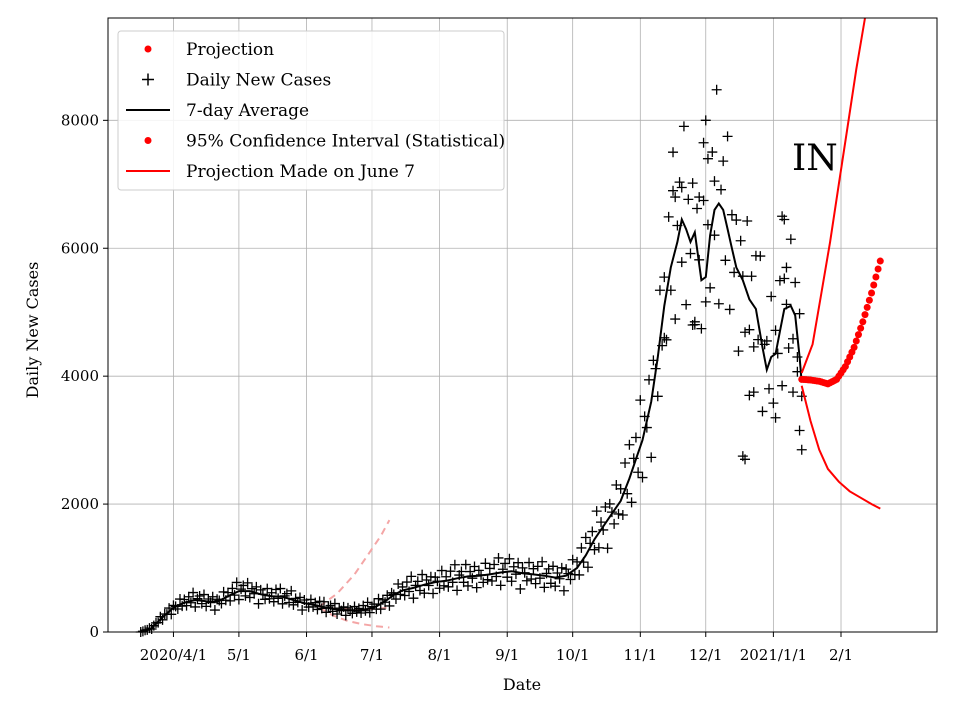 This screenshot has height=724, width=960. What do you see at coordinates (841, 655) in the screenshot?
I see `x-tick-label: 2/1` at bounding box center [841, 655].